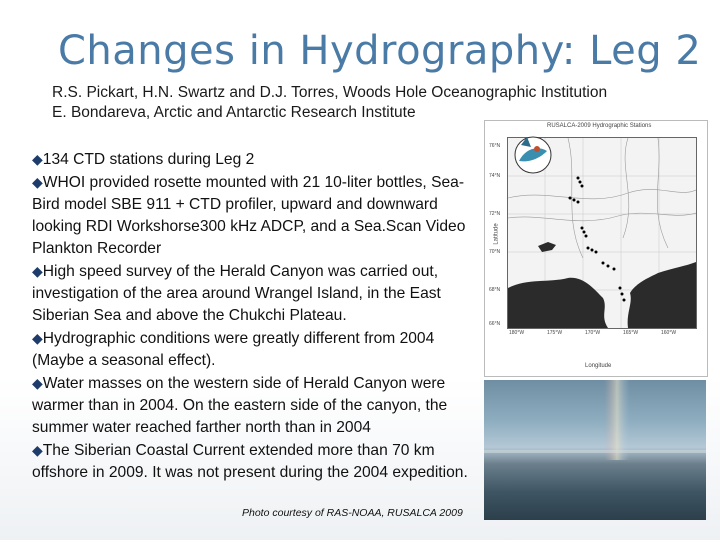  Describe the element at coordinates (595, 420) in the screenshot. I see `rainbow-icon` at that location.